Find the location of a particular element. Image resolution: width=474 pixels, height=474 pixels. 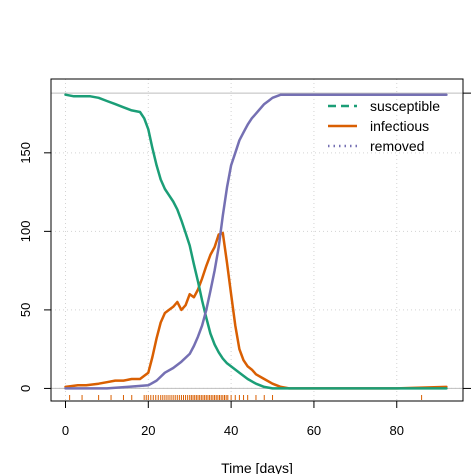

y-tick-label: 0 is located at coordinates (25, 388).